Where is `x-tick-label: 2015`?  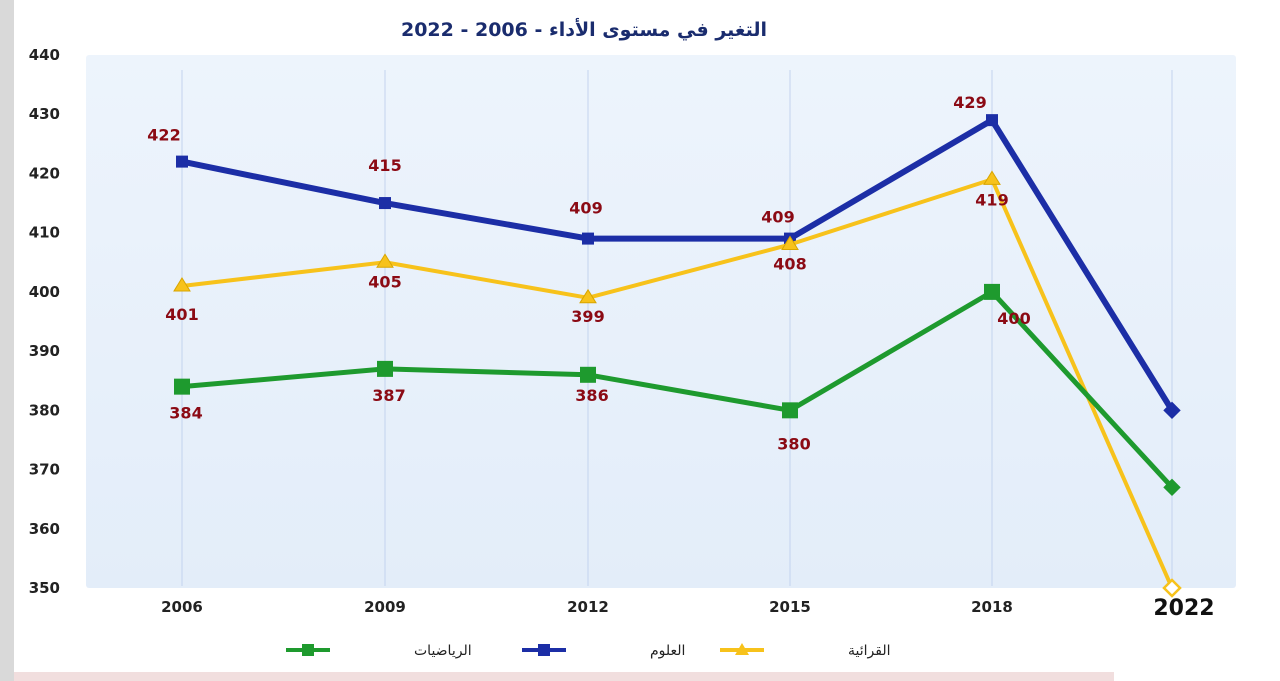
x-tick-label: 2015 is located at coordinates (790, 607).